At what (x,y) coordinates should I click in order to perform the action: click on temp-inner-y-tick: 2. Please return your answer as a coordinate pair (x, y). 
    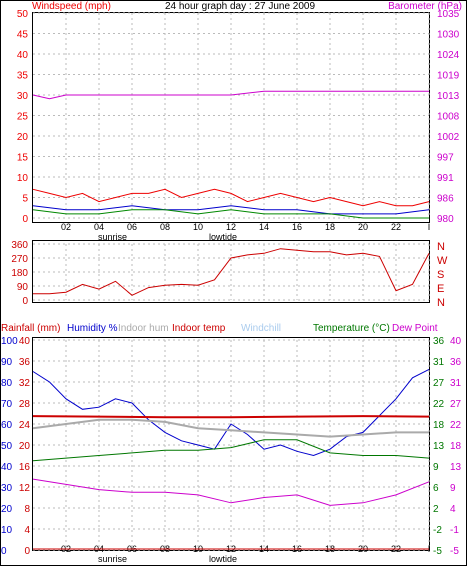
    Looking at the image, I should click on (436, 509).